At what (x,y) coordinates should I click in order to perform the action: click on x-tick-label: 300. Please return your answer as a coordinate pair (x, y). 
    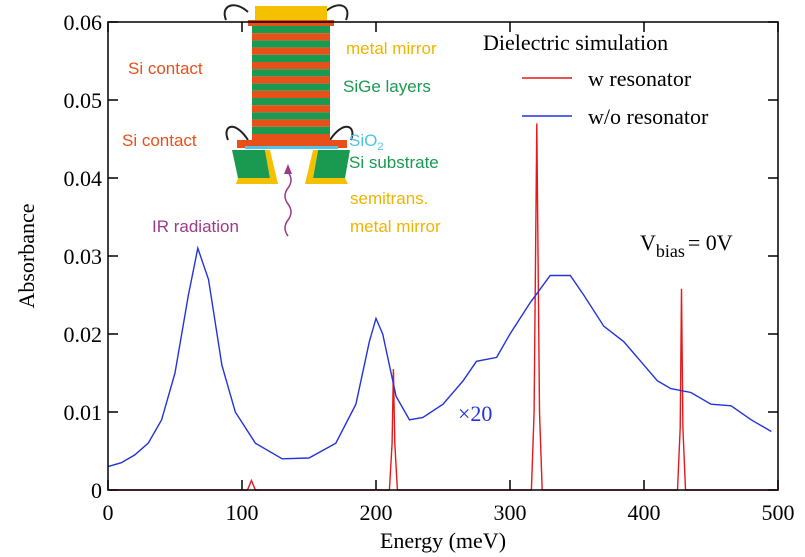
    Looking at the image, I should click on (510, 512).